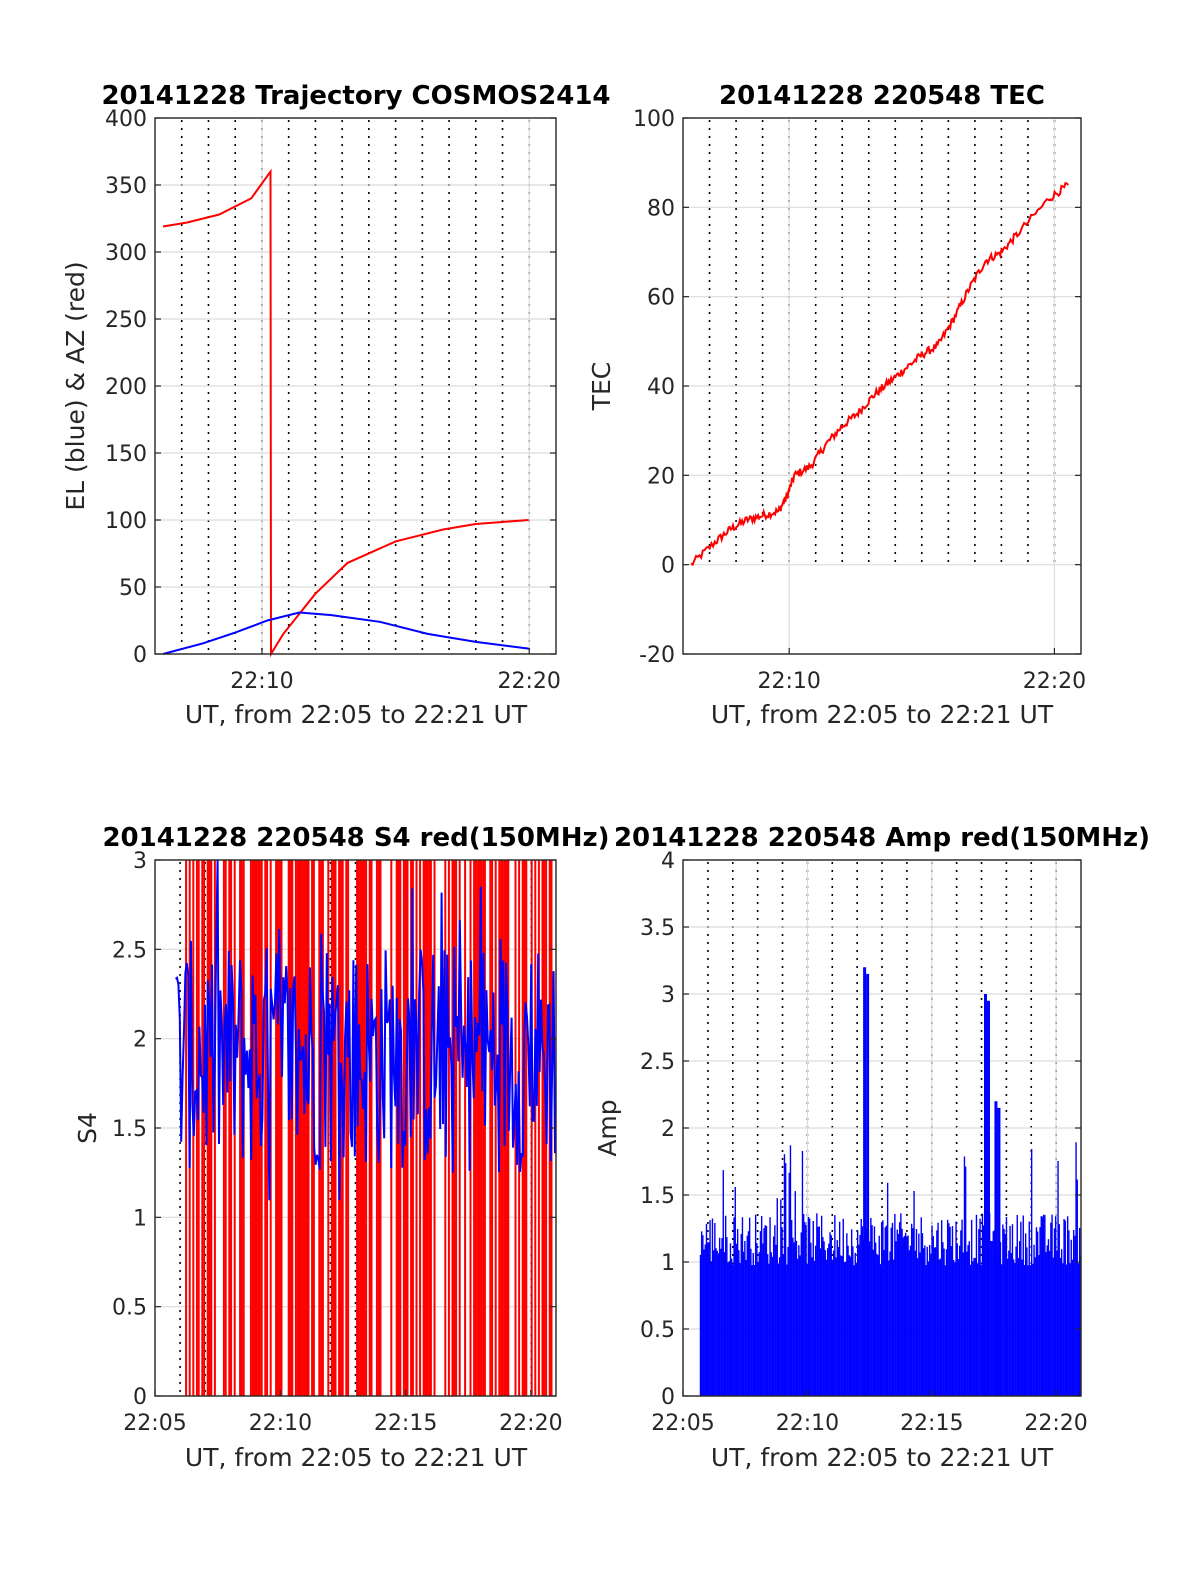 The height and width of the screenshot is (1575, 1200). I want to click on y-tick-label: 4, so click(668, 861).